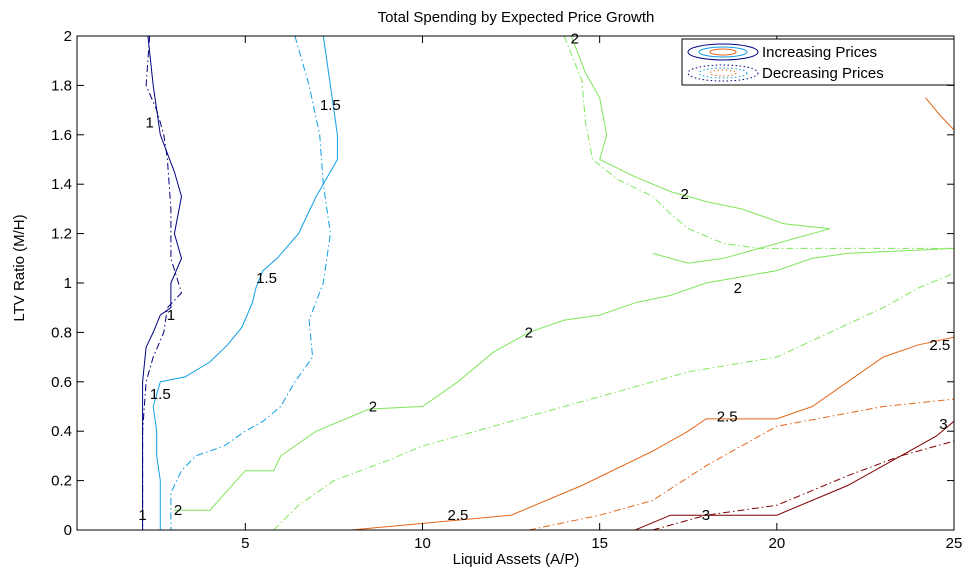 The height and width of the screenshot is (569, 970). Describe the element at coordinates (819, 52) in the screenshot. I see `legend-label-increasing: Increasing Prices` at that location.